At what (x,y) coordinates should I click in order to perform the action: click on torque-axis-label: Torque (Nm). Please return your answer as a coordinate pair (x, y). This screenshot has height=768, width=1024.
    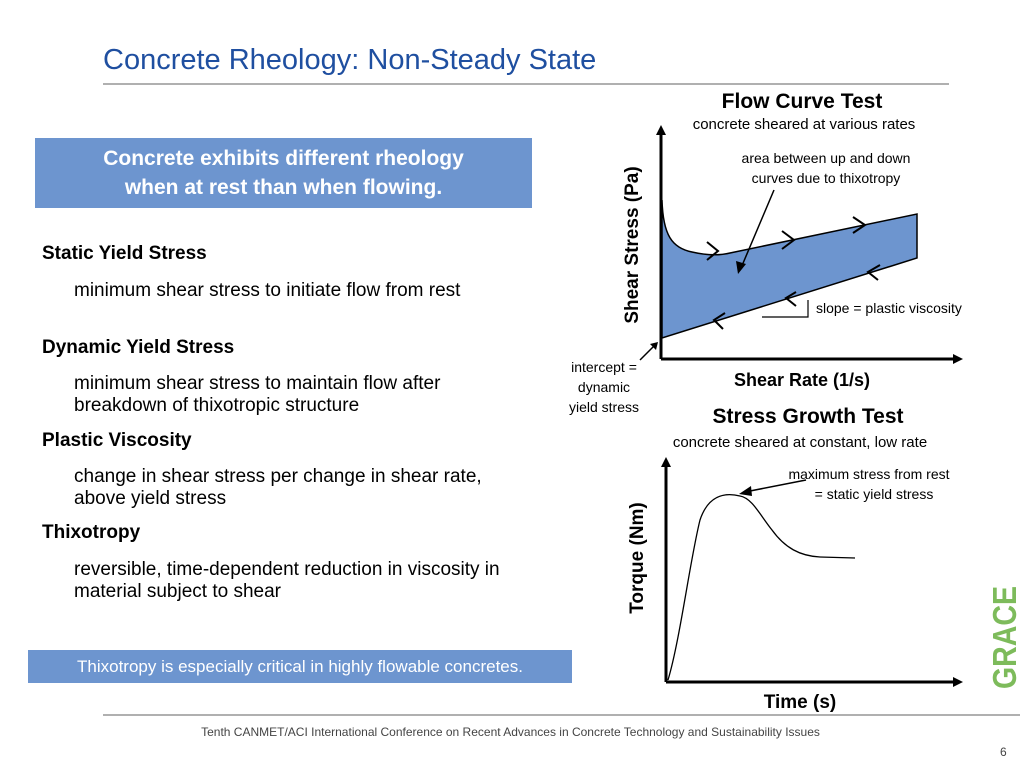
    Looking at the image, I should click on (637, 558).